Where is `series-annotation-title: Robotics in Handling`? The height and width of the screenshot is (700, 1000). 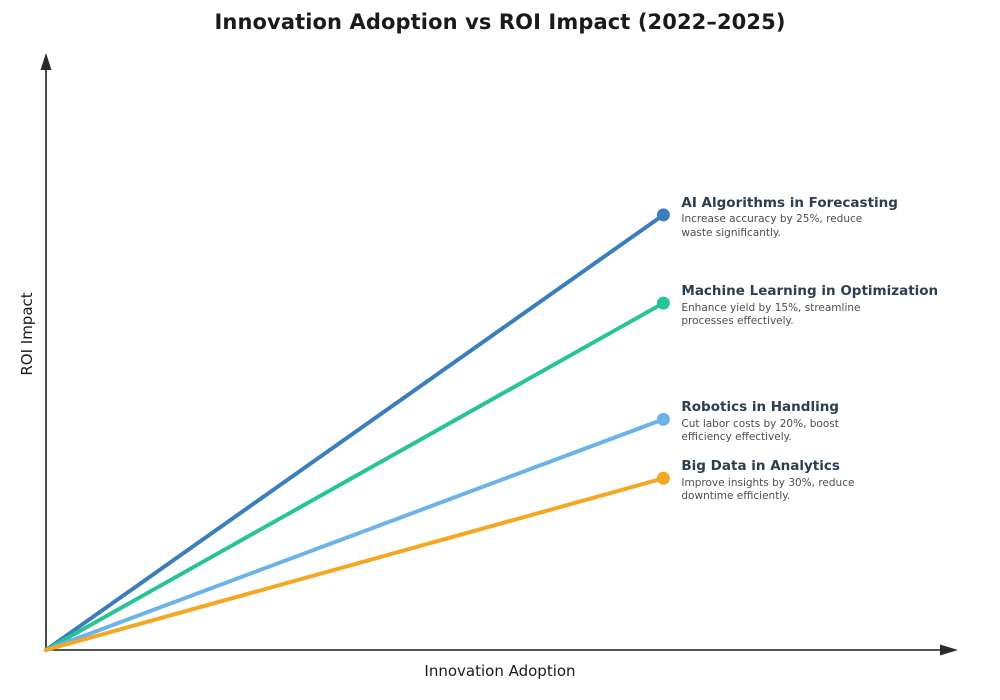
series-annotation-title: Robotics in Handling is located at coordinates (760, 407).